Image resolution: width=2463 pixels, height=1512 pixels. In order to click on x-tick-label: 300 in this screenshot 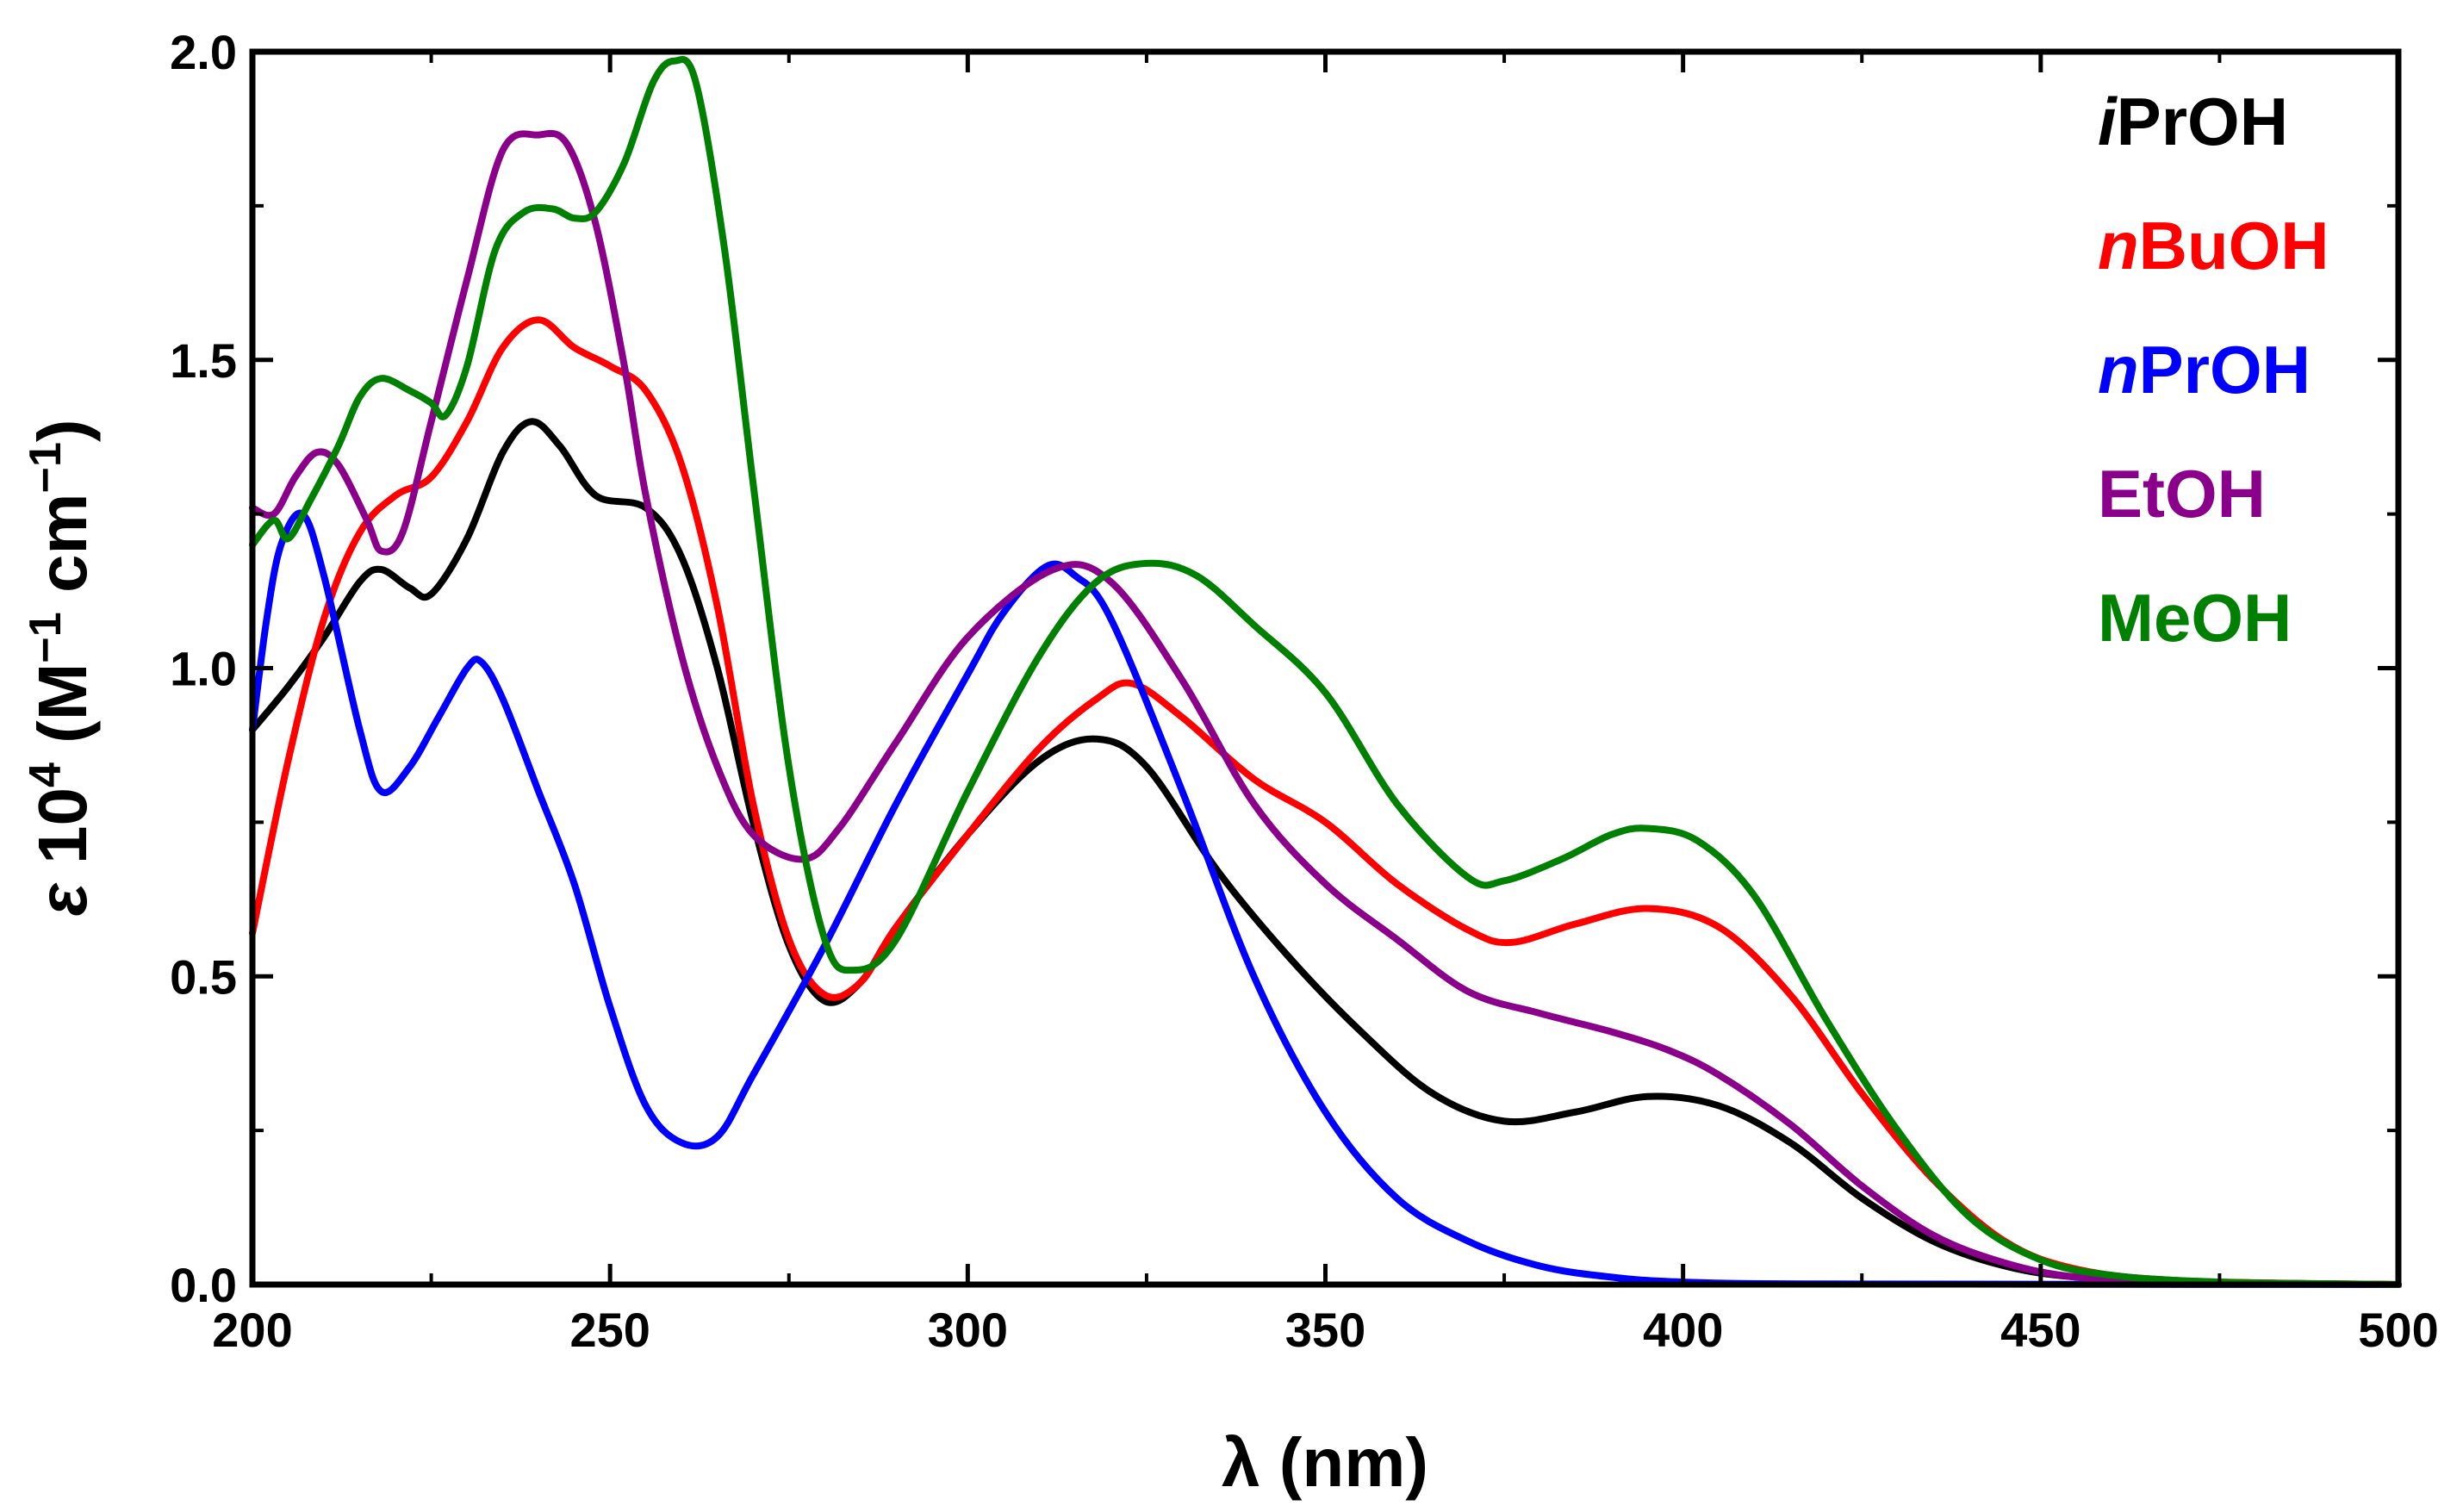, I will do `click(968, 1330)`.